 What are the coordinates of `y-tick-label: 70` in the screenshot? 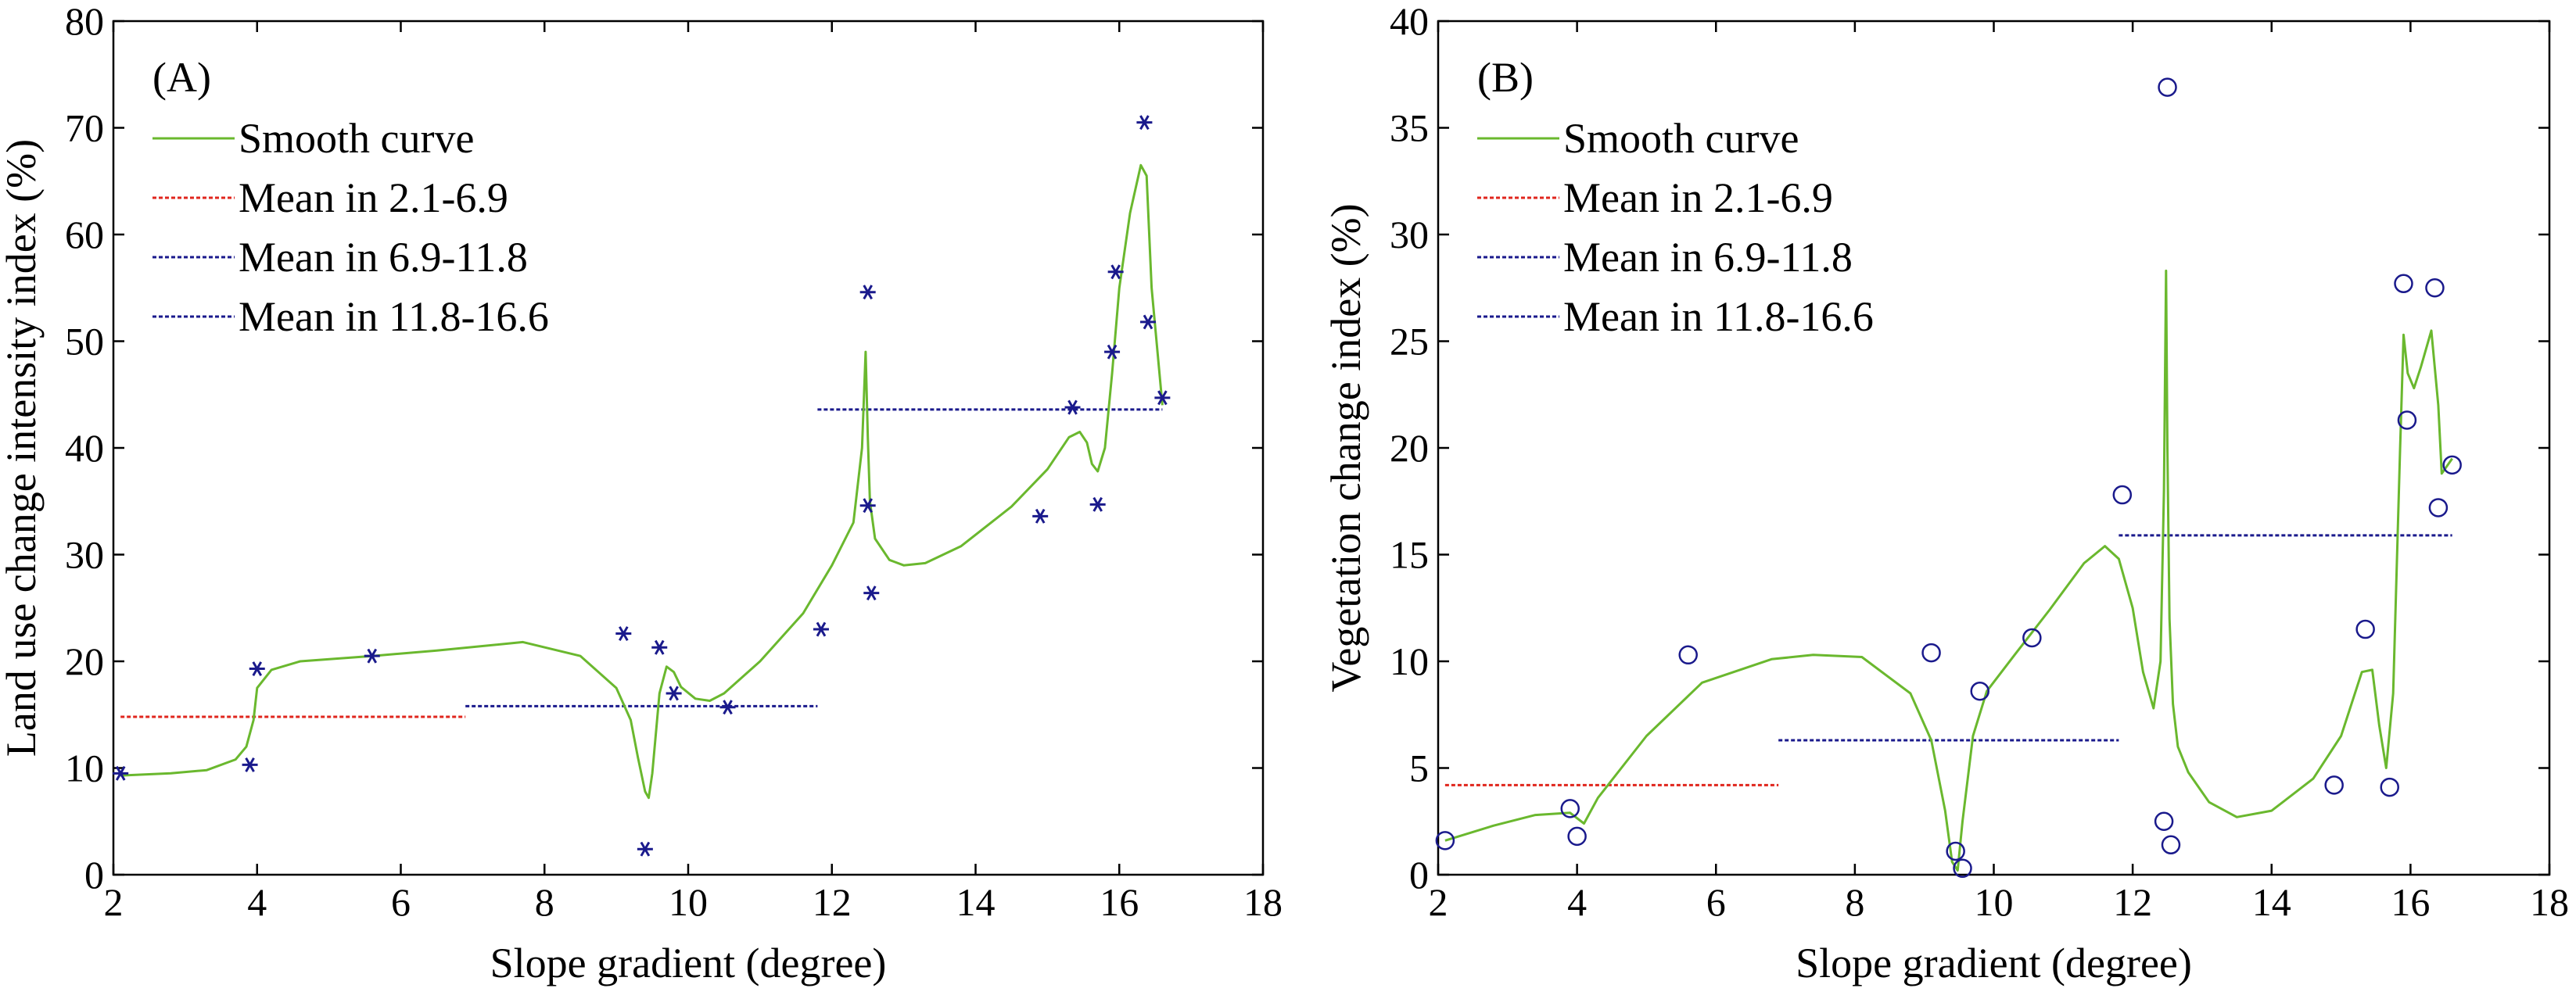 It's located at (84, 128).